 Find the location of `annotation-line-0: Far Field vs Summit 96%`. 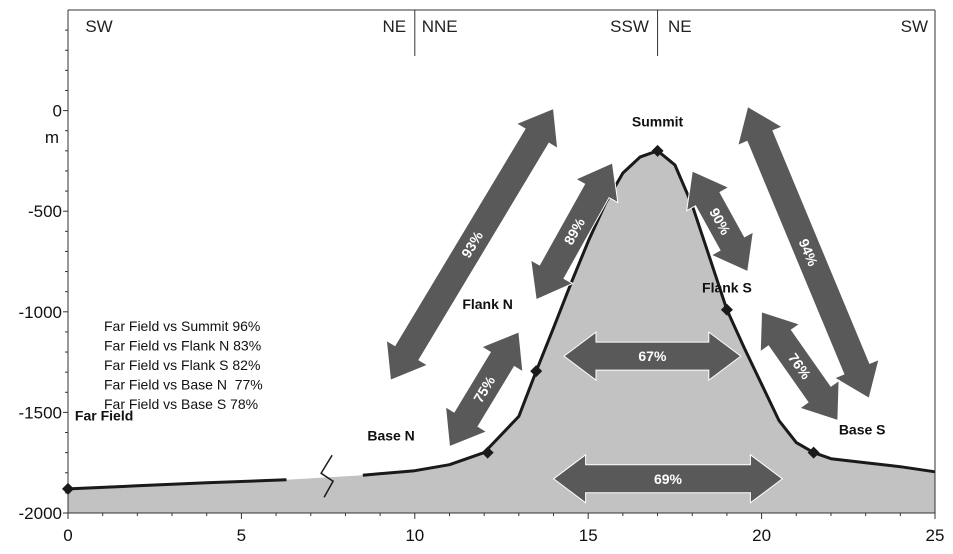

annotation-line-0: Far Field vs Summit 96% is located at coordinates (182, 326).